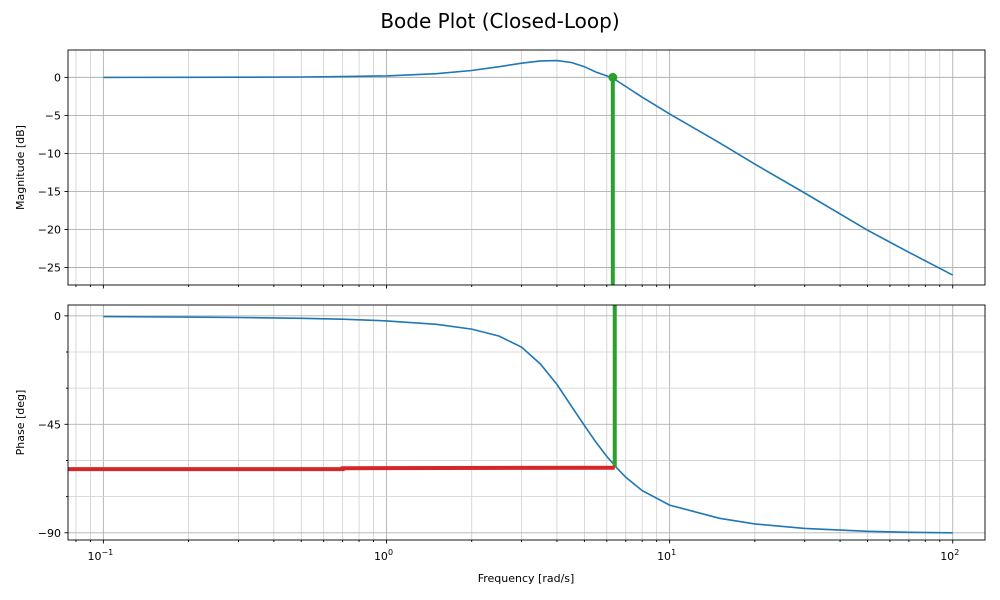 This screenshot has width=1000, height=600. What do you see at coordinates (20, 167) in the screenshot?
I see `magnitude-ylabel: Magnitude [dB]` at bounding box center [20, 167].